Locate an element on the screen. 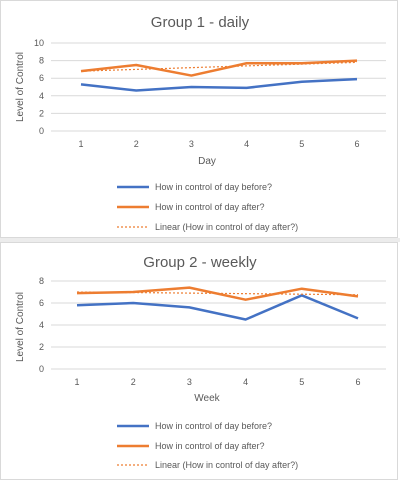 The width and height of the screenshot is (400, 481). y-tick-label: 10 is located at coordinates (39, 43).